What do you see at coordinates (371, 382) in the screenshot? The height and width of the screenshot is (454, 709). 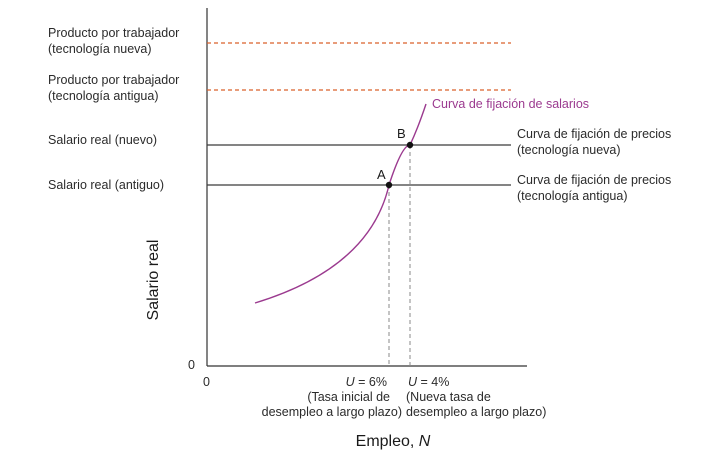 I see `u6-value: = 6%` at bounding box center [371, 382].